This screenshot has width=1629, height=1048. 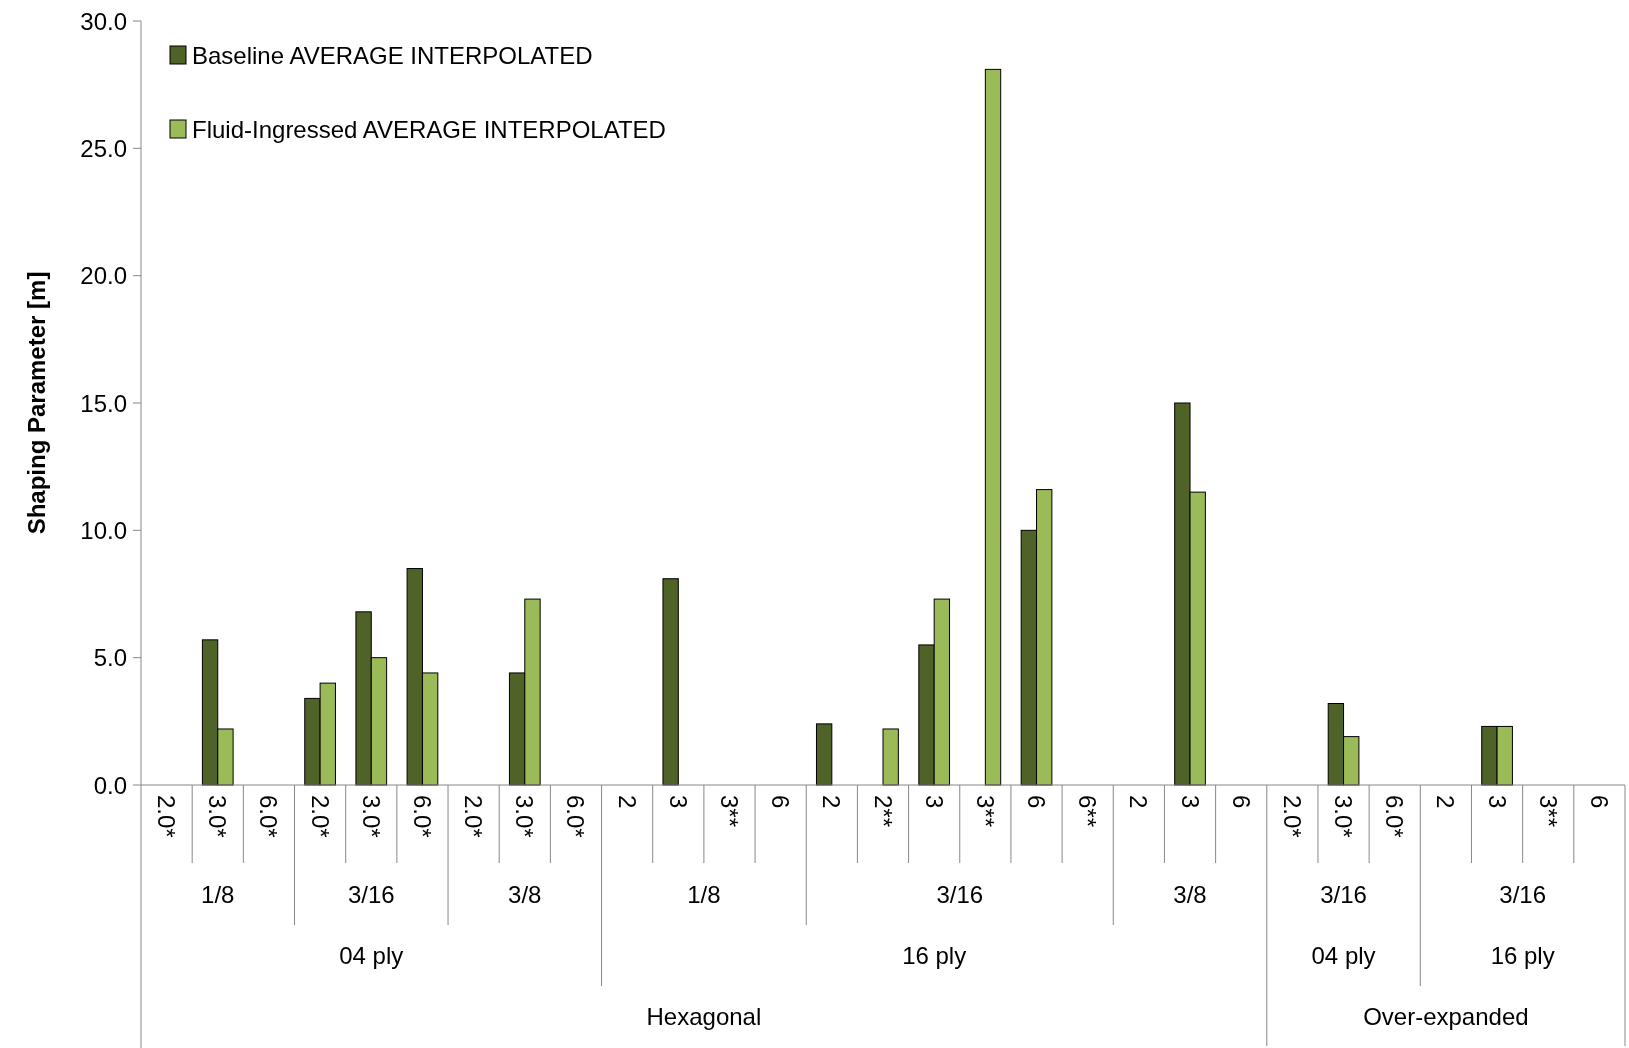 What do you see at coordinates (103, 403) in the screenshot?
I see `y-tick-label: 15.0` at bounding box center [103, 403].